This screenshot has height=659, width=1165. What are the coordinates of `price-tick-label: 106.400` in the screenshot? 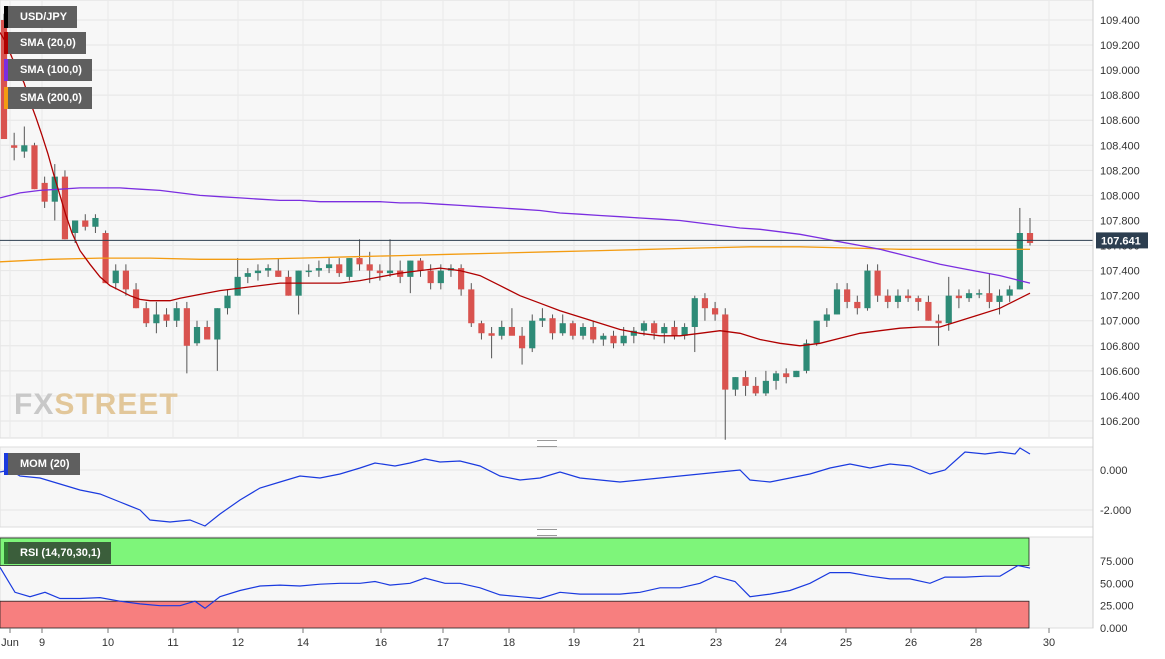 It's located at (1120, 397).